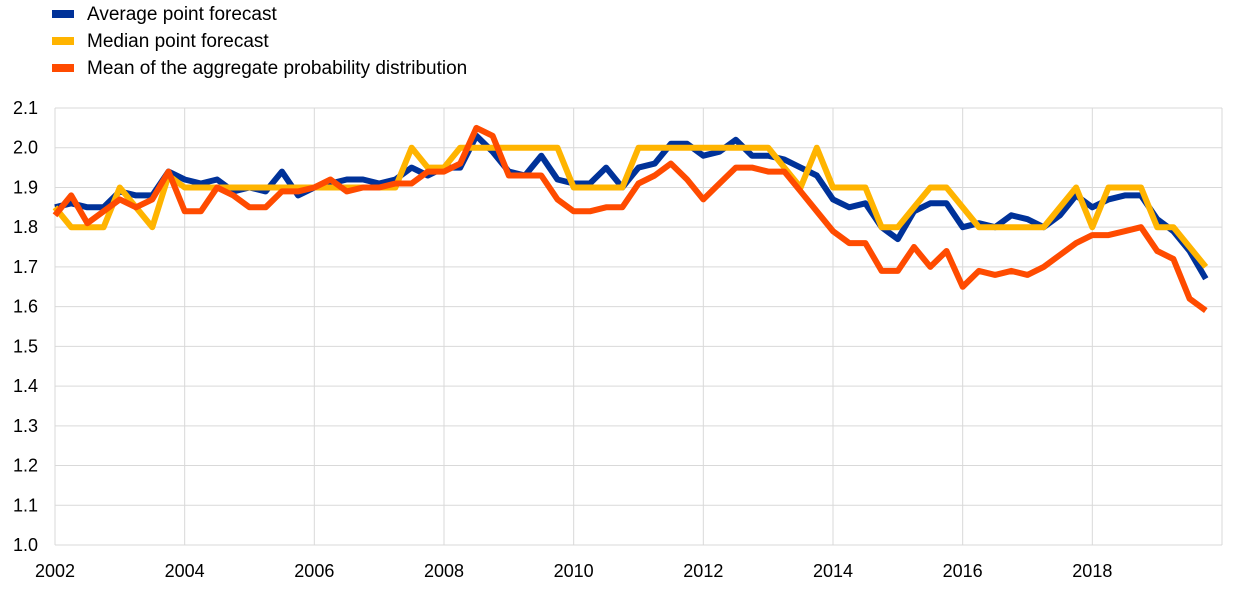 This screenshot has height=590, width=1240. What do you see at coordinates (25, 505) in the screenshot?
I see `y-tick-label-1-1: 1.1` at bounding box center [25, 505].